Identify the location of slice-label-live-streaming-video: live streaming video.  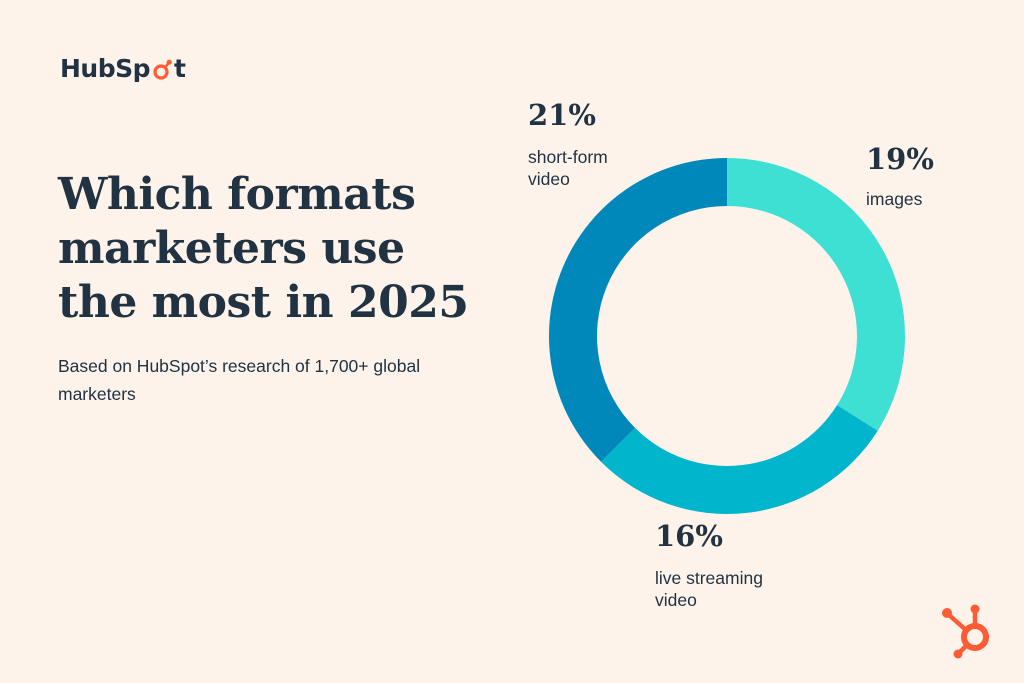
(709, 589).